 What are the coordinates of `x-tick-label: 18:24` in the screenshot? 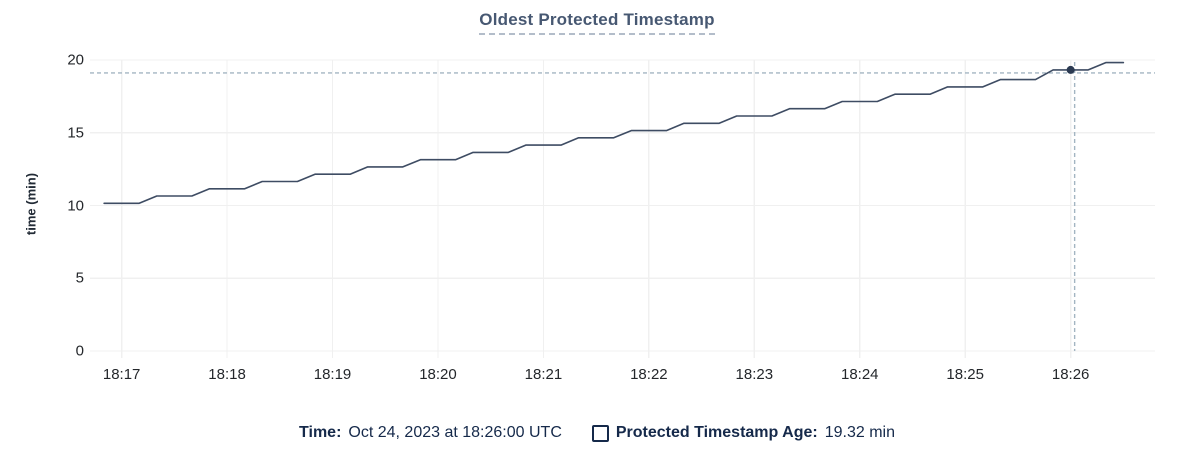 It's located at (859, 374).